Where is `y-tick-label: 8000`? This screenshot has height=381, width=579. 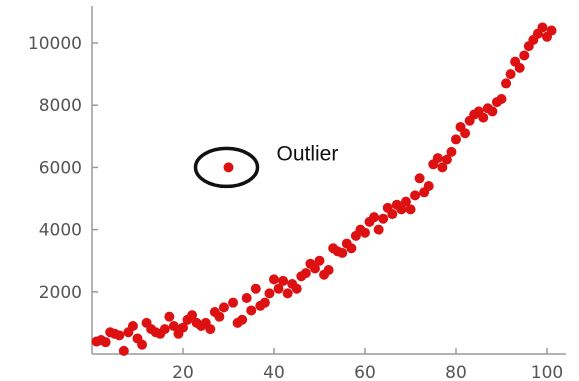
y-tick-label: 8000 is located at coordinates (60, 106).